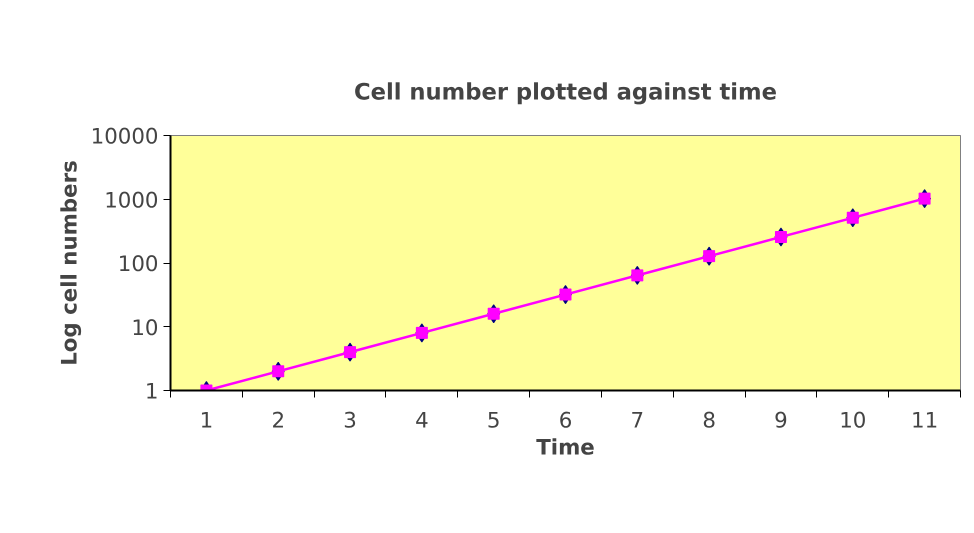  I want to click on x-tick-label: 6, so click(565, 421).